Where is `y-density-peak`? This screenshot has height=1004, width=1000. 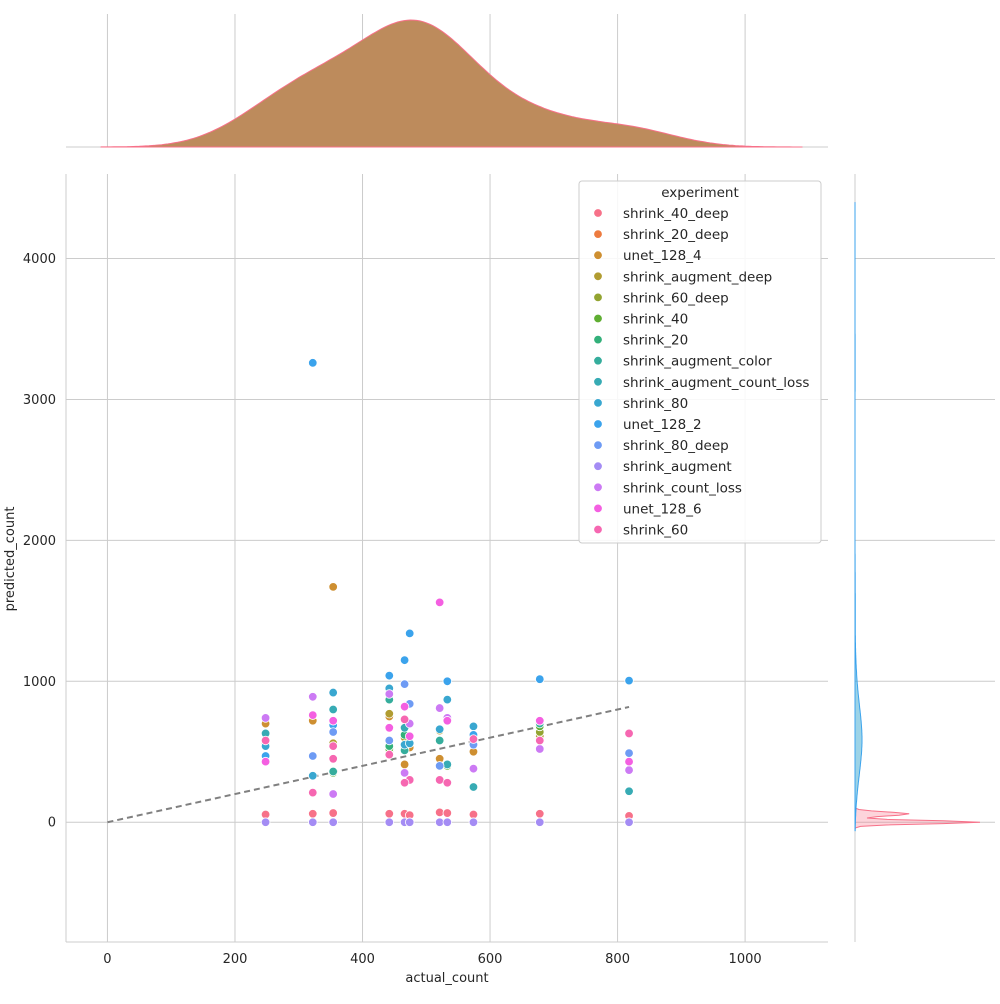 y-density-peak is located at coordinates (917, 516).